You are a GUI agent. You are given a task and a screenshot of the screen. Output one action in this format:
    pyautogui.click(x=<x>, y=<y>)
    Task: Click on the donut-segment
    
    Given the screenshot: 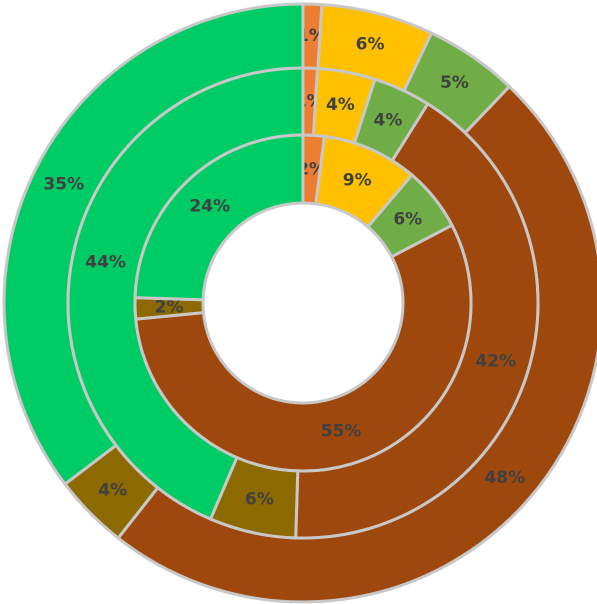 What is the action you would take?
    pyautogui.click(x=219, y=217)
    